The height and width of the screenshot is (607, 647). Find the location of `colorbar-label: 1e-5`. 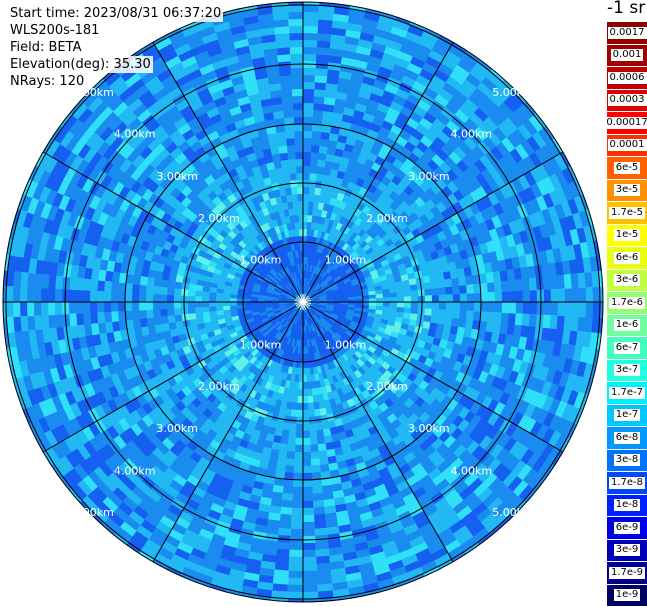

colorbar-label: 1e-5 is located at coordinates (627, 235).